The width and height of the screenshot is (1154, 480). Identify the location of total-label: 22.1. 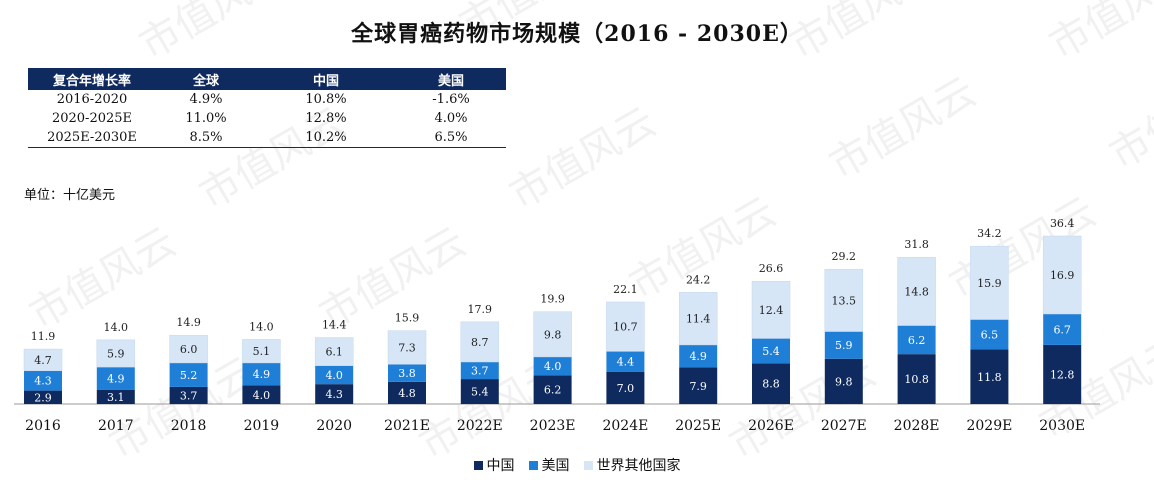
(625, 289).